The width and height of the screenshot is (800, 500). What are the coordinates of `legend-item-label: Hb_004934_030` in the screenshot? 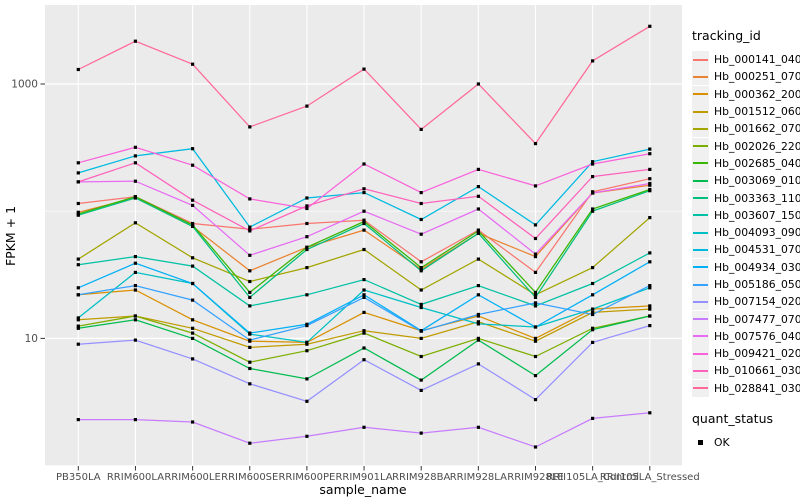 It's located at (757, 267).